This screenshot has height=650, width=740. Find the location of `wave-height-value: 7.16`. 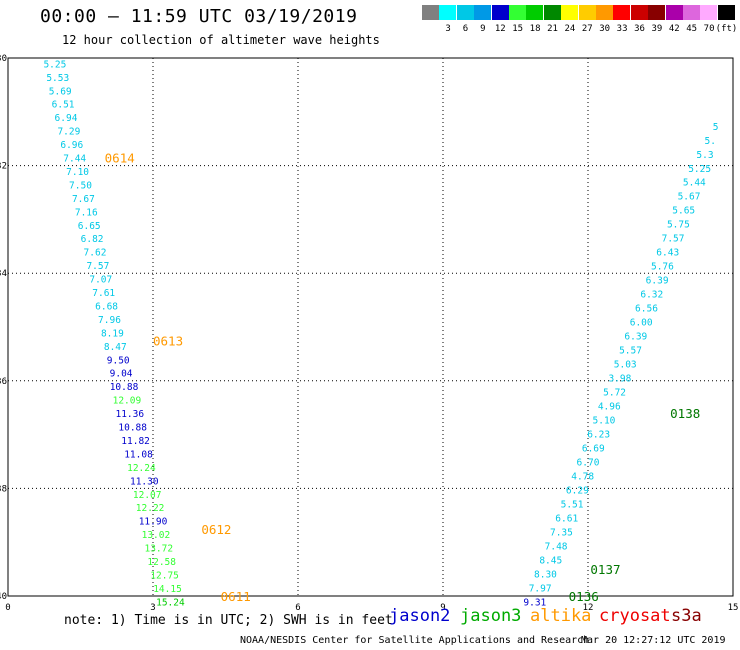

wave-height-value: 7.16 is located at coordinates (86, 212).